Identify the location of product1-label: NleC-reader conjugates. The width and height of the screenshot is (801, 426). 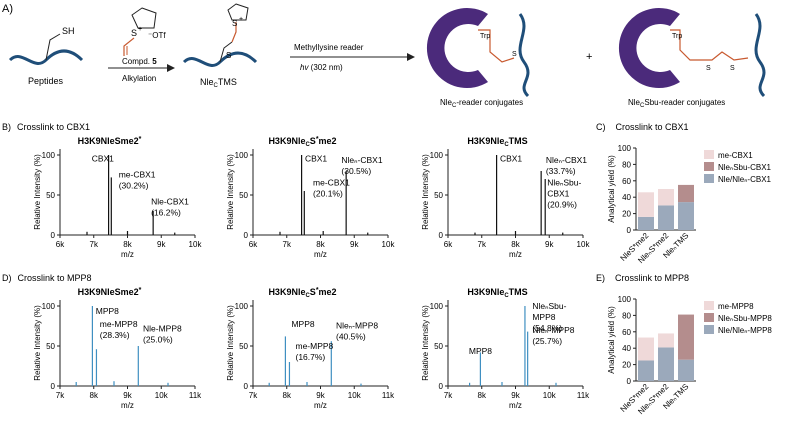
(481, 103).